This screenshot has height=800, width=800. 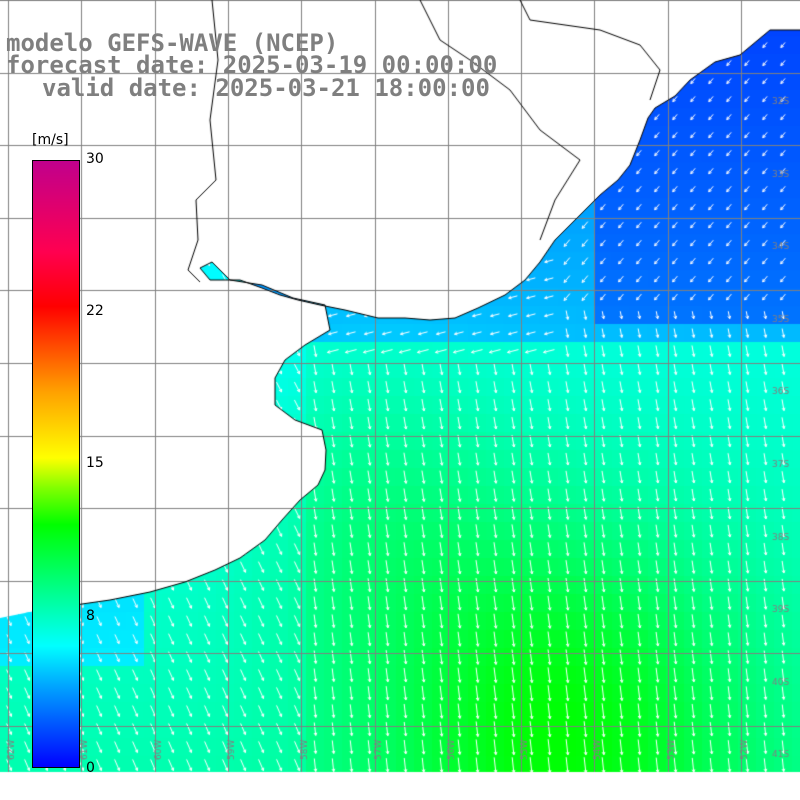 What do you see at coordinates (90, 616) in the screenshot?
I see `legend-tick-8: 8` at bounding box center [90, 616].